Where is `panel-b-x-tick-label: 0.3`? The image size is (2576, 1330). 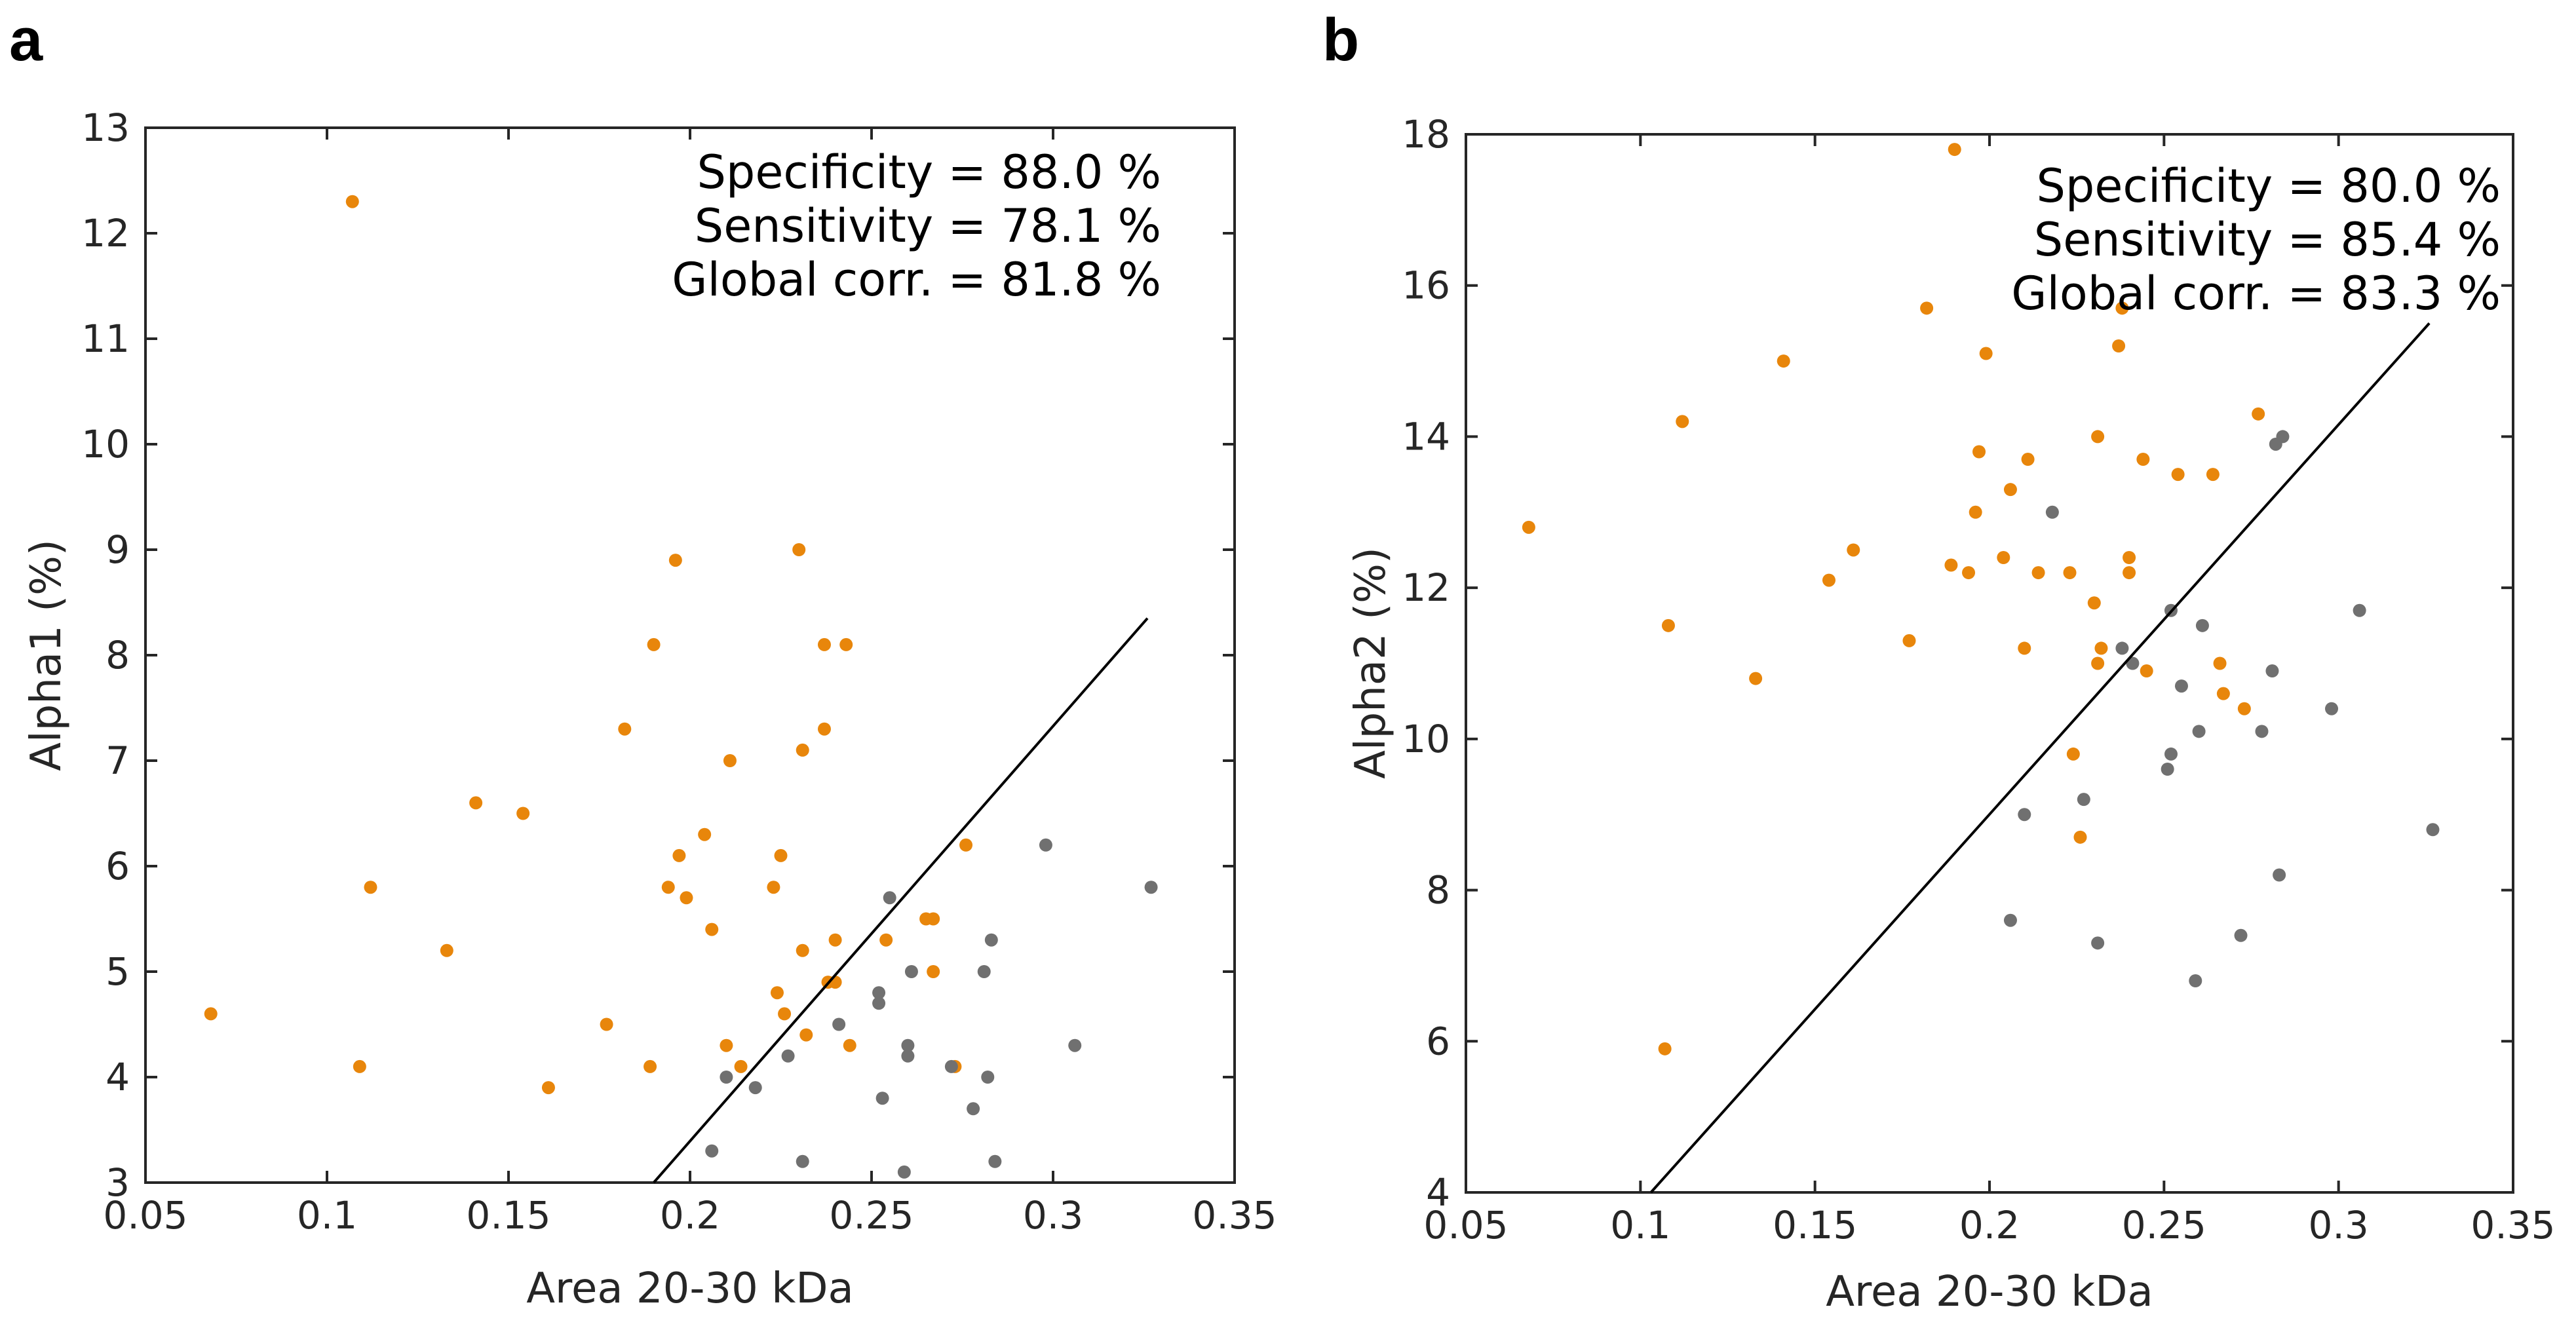
panel-b-x-tick-label: 0.3 is located at coordinates (2339, 1225).